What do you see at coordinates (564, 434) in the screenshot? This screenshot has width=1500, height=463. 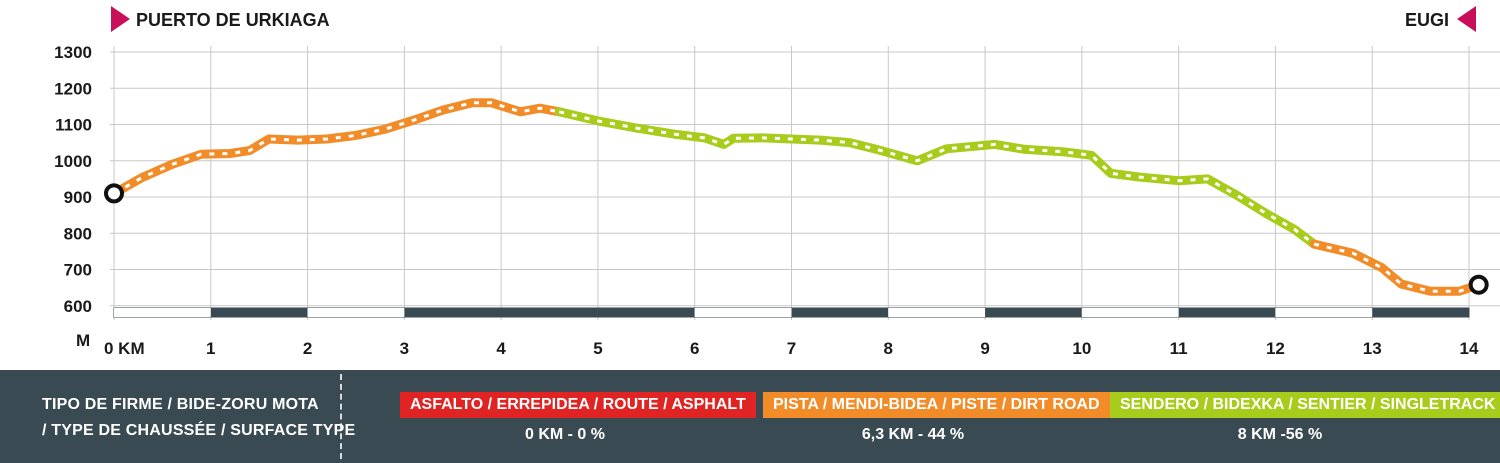 I see `legend-stat-asphalt: 0 KM - 0 %` at bounding box center [564, 434].